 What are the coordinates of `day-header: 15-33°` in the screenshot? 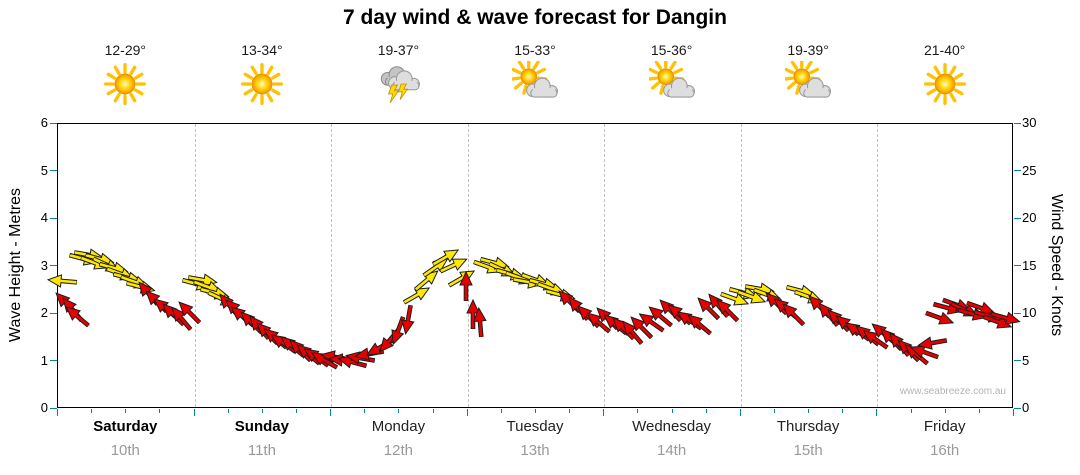 It's located at (535, 74).